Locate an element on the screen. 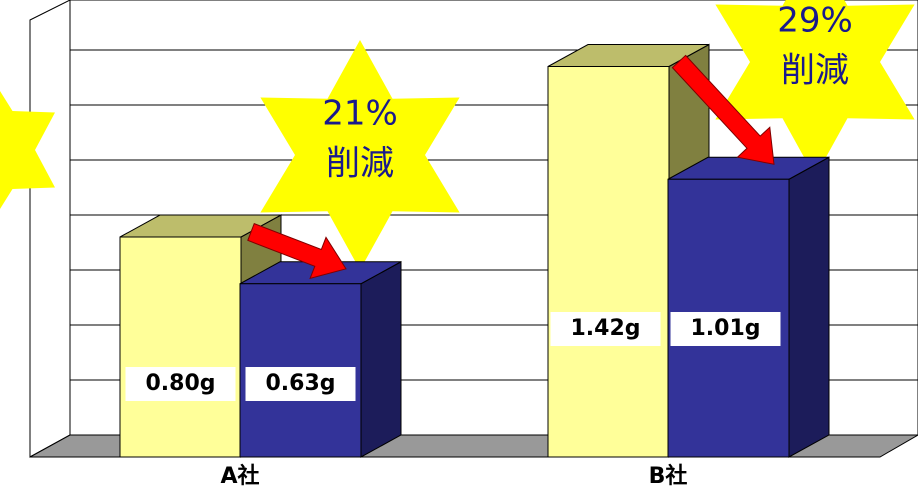  category-label: A社 is located at coordinates (239, 476).